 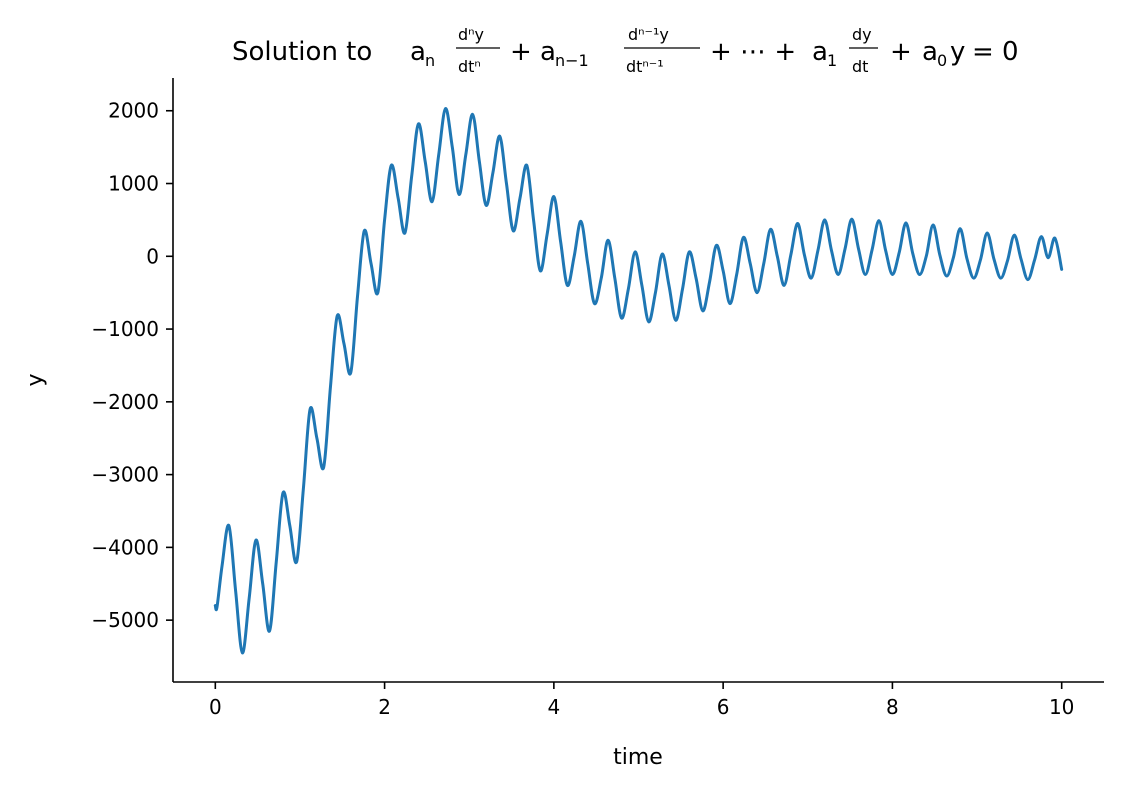 What do you see at coordinates (133, 184) in the screenshot?
I see `y-tick-label: 1000` at bounding box center [133, 184].